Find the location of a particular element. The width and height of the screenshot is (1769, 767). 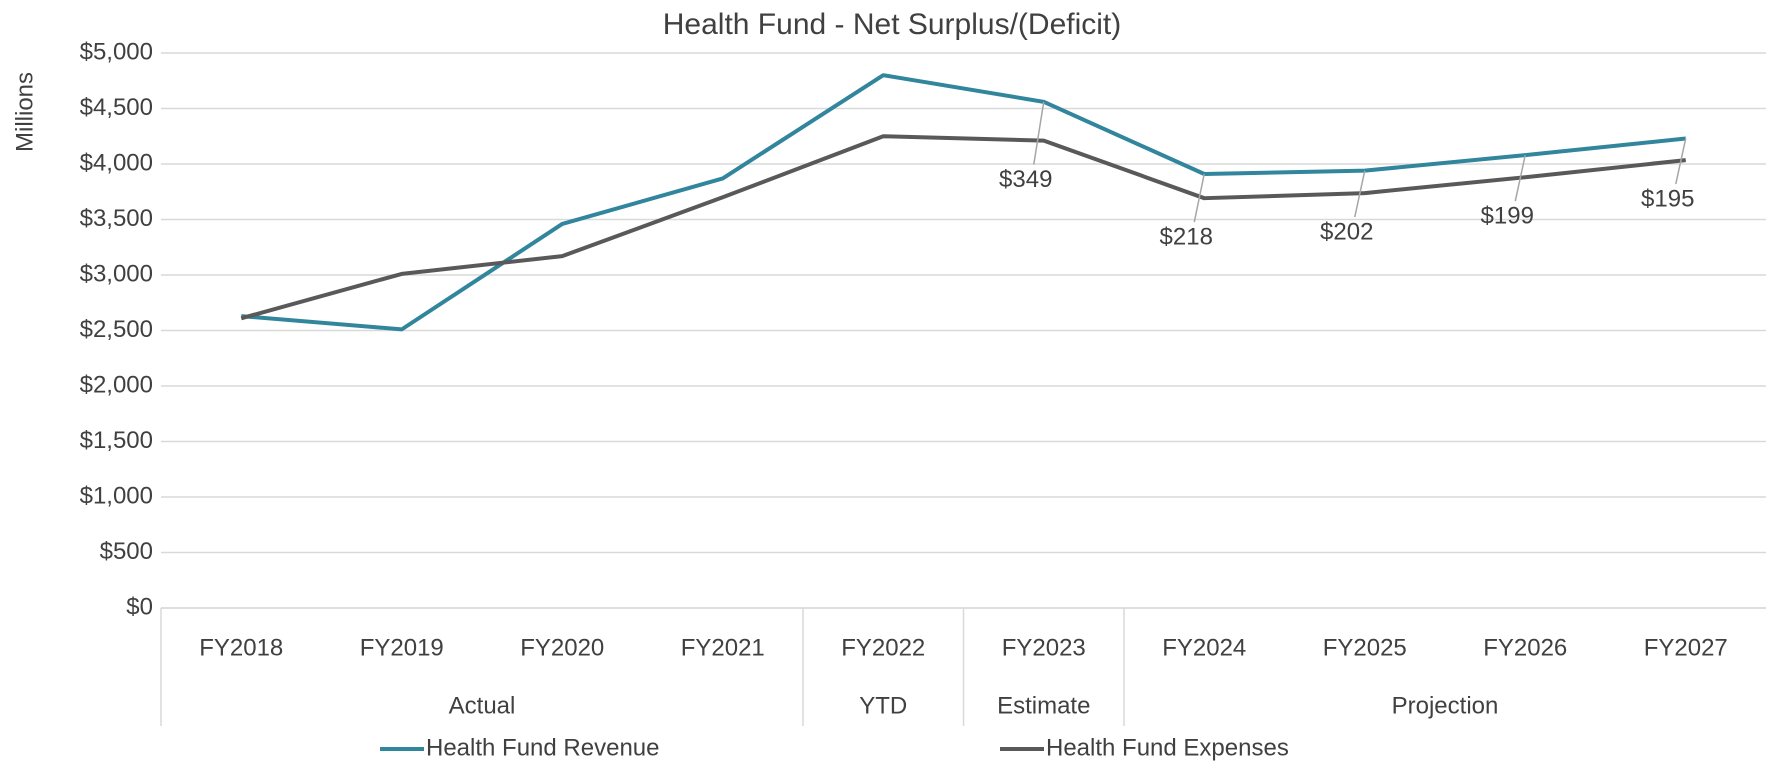

y-axis-label: Millions is located at coordinates (24, 112).